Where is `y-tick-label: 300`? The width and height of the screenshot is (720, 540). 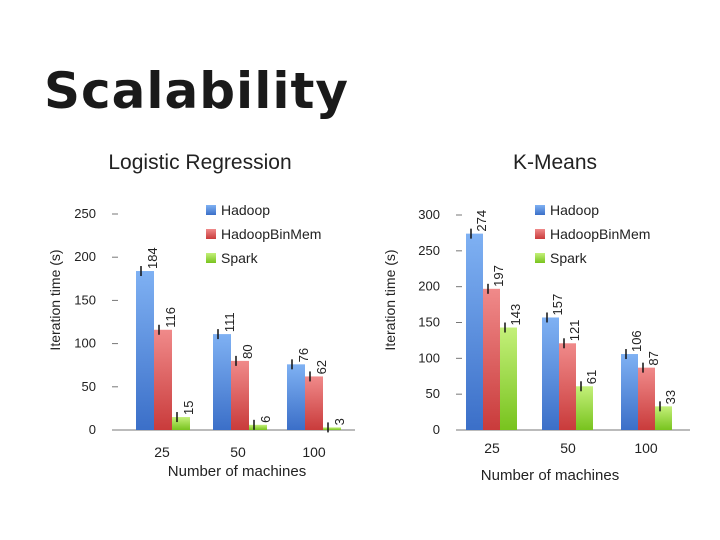 y-tick-label: 300 is located at coordinates (429, 214).